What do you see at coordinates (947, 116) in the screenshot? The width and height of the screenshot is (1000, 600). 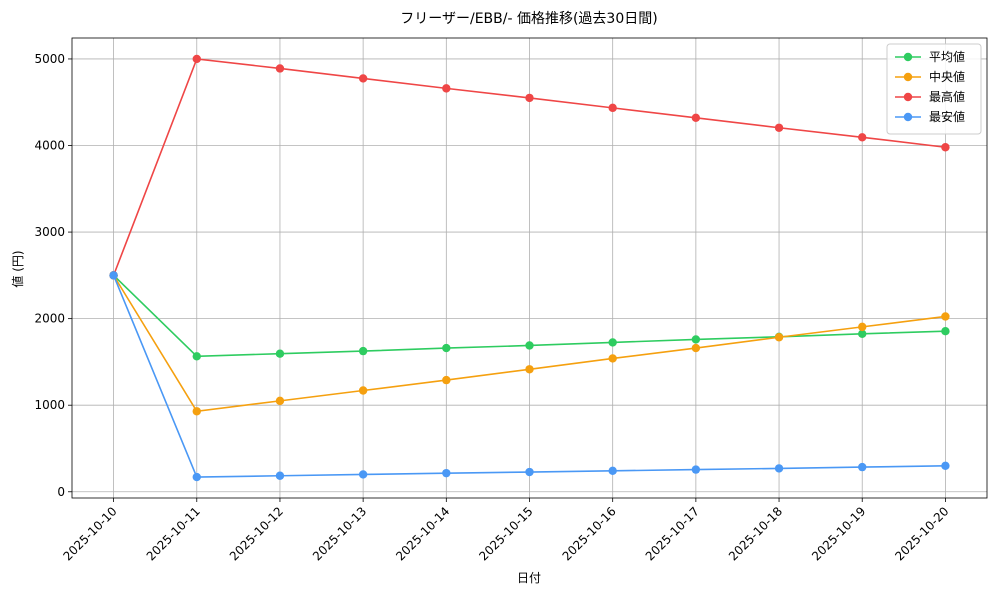 I see `legend-label: 最安値` at bounding box center [947, 116].